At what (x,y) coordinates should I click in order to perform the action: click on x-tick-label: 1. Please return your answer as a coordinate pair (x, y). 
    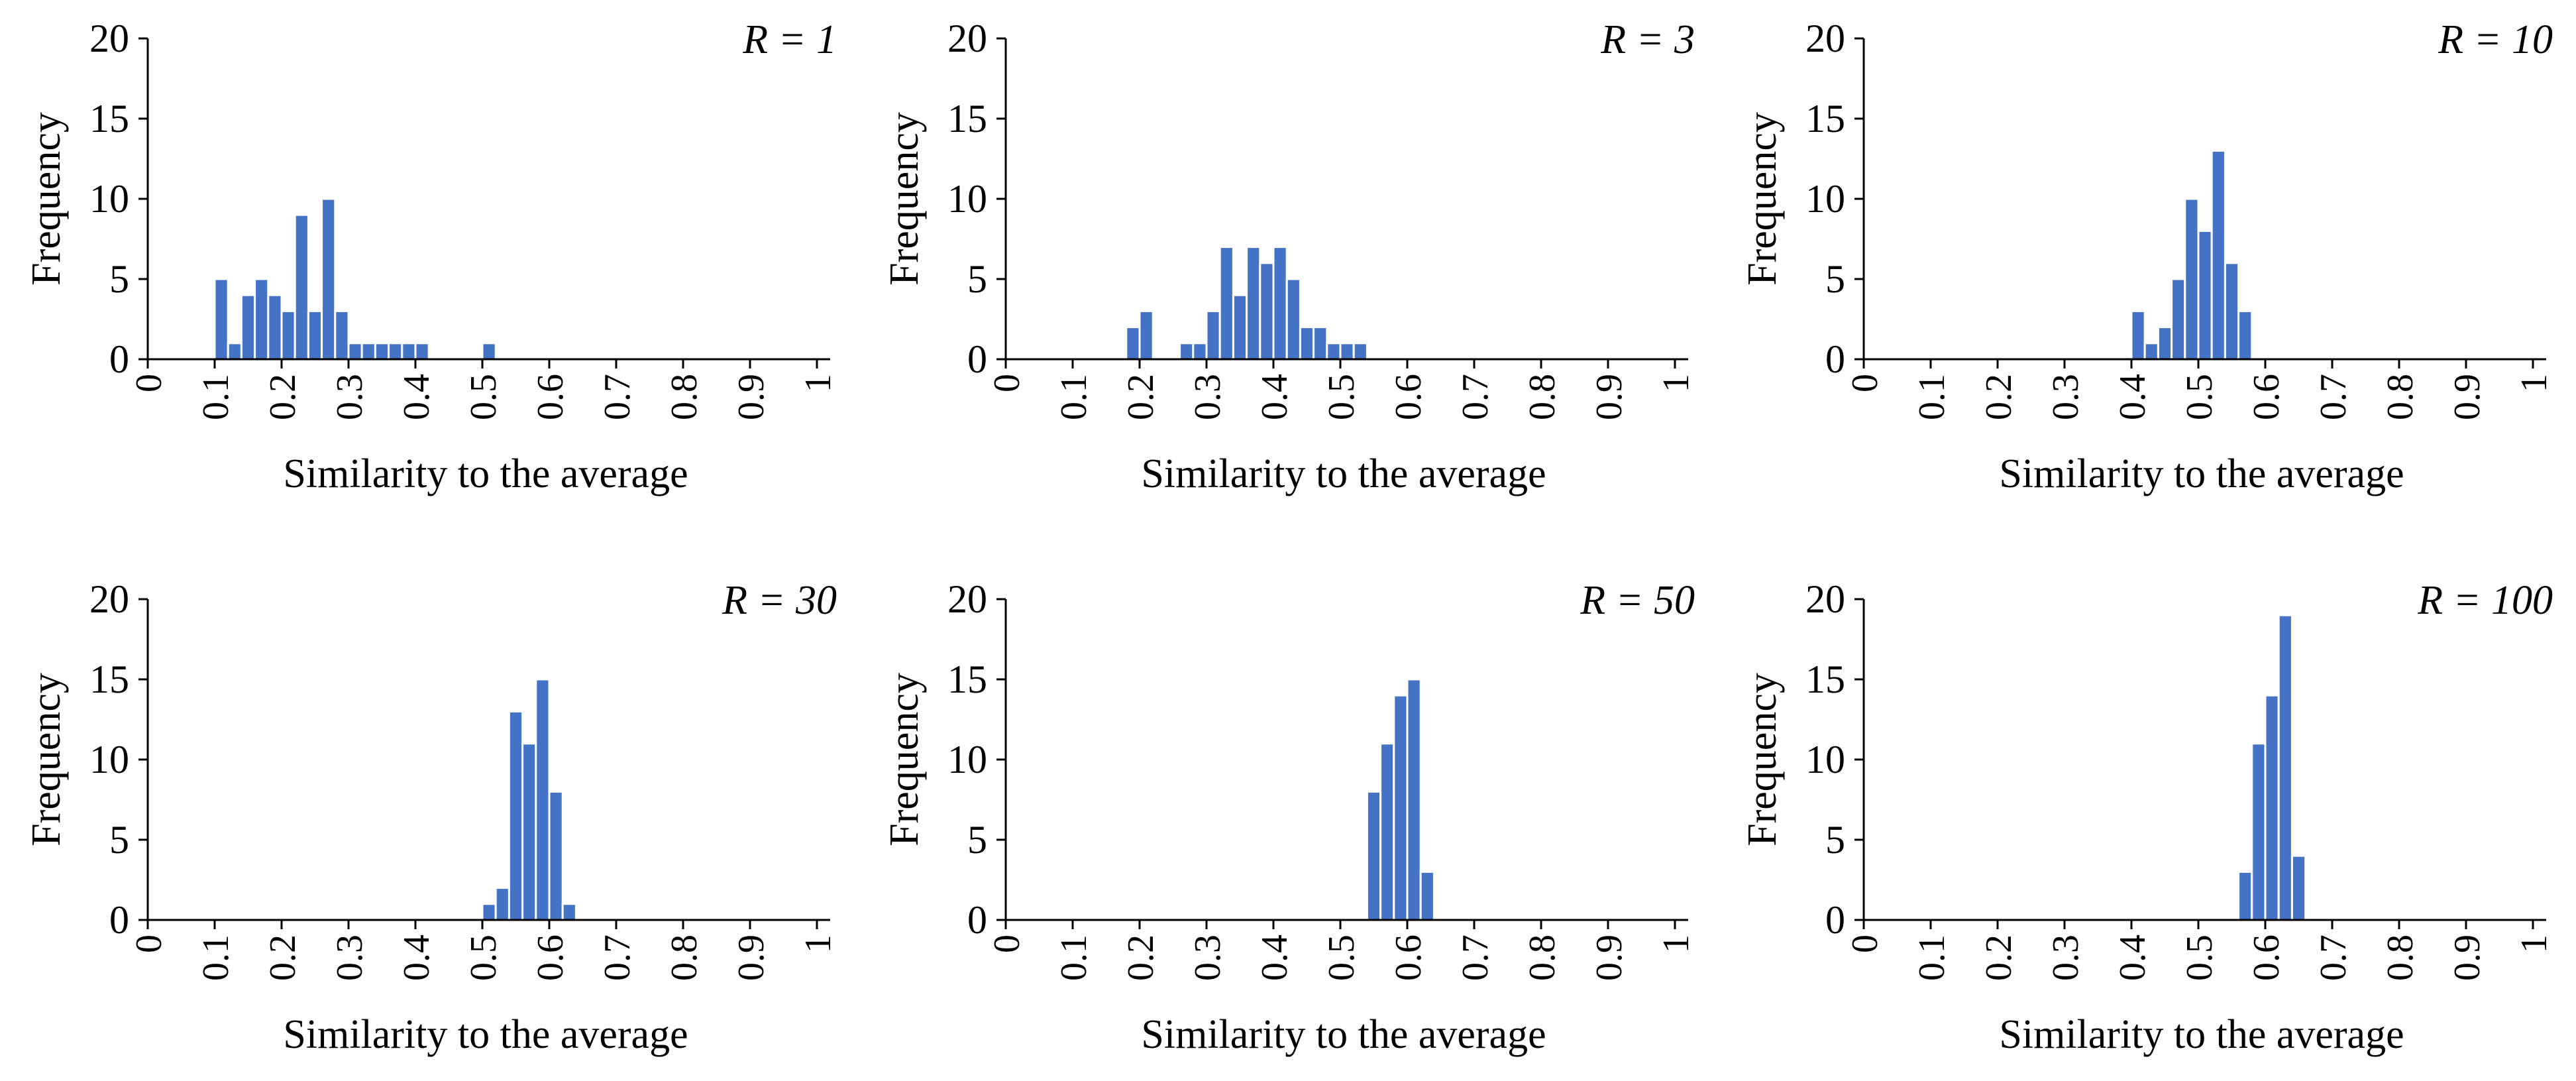
    Looking at the image, I should click on (819, 383).